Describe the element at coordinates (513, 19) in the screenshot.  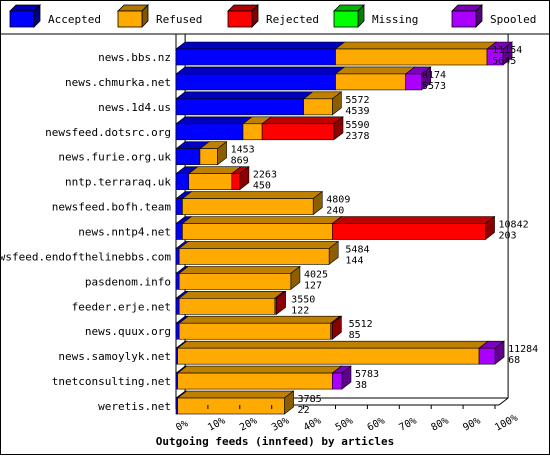
I see `legend-label: Spooled` at that location.